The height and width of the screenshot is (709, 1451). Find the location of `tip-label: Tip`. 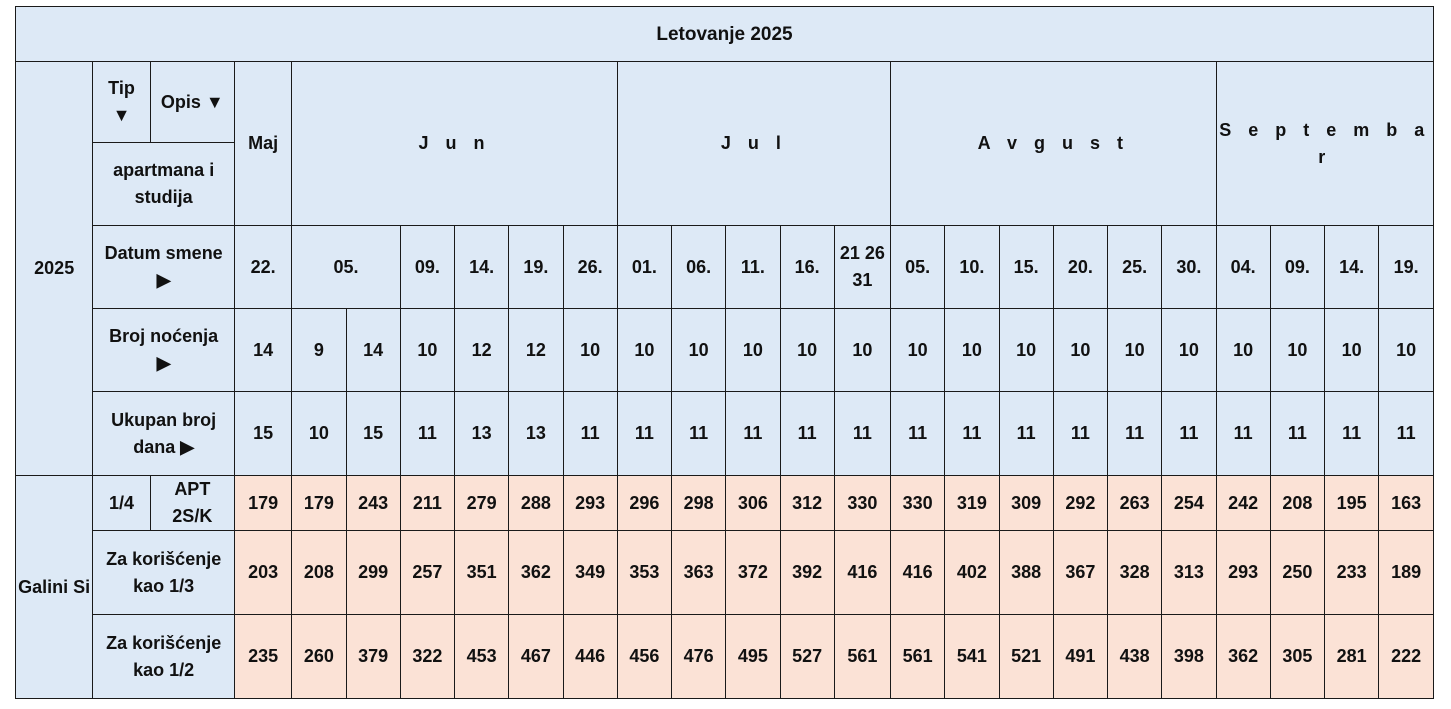

tip-label: Tip is located at coordinates (121, 88).